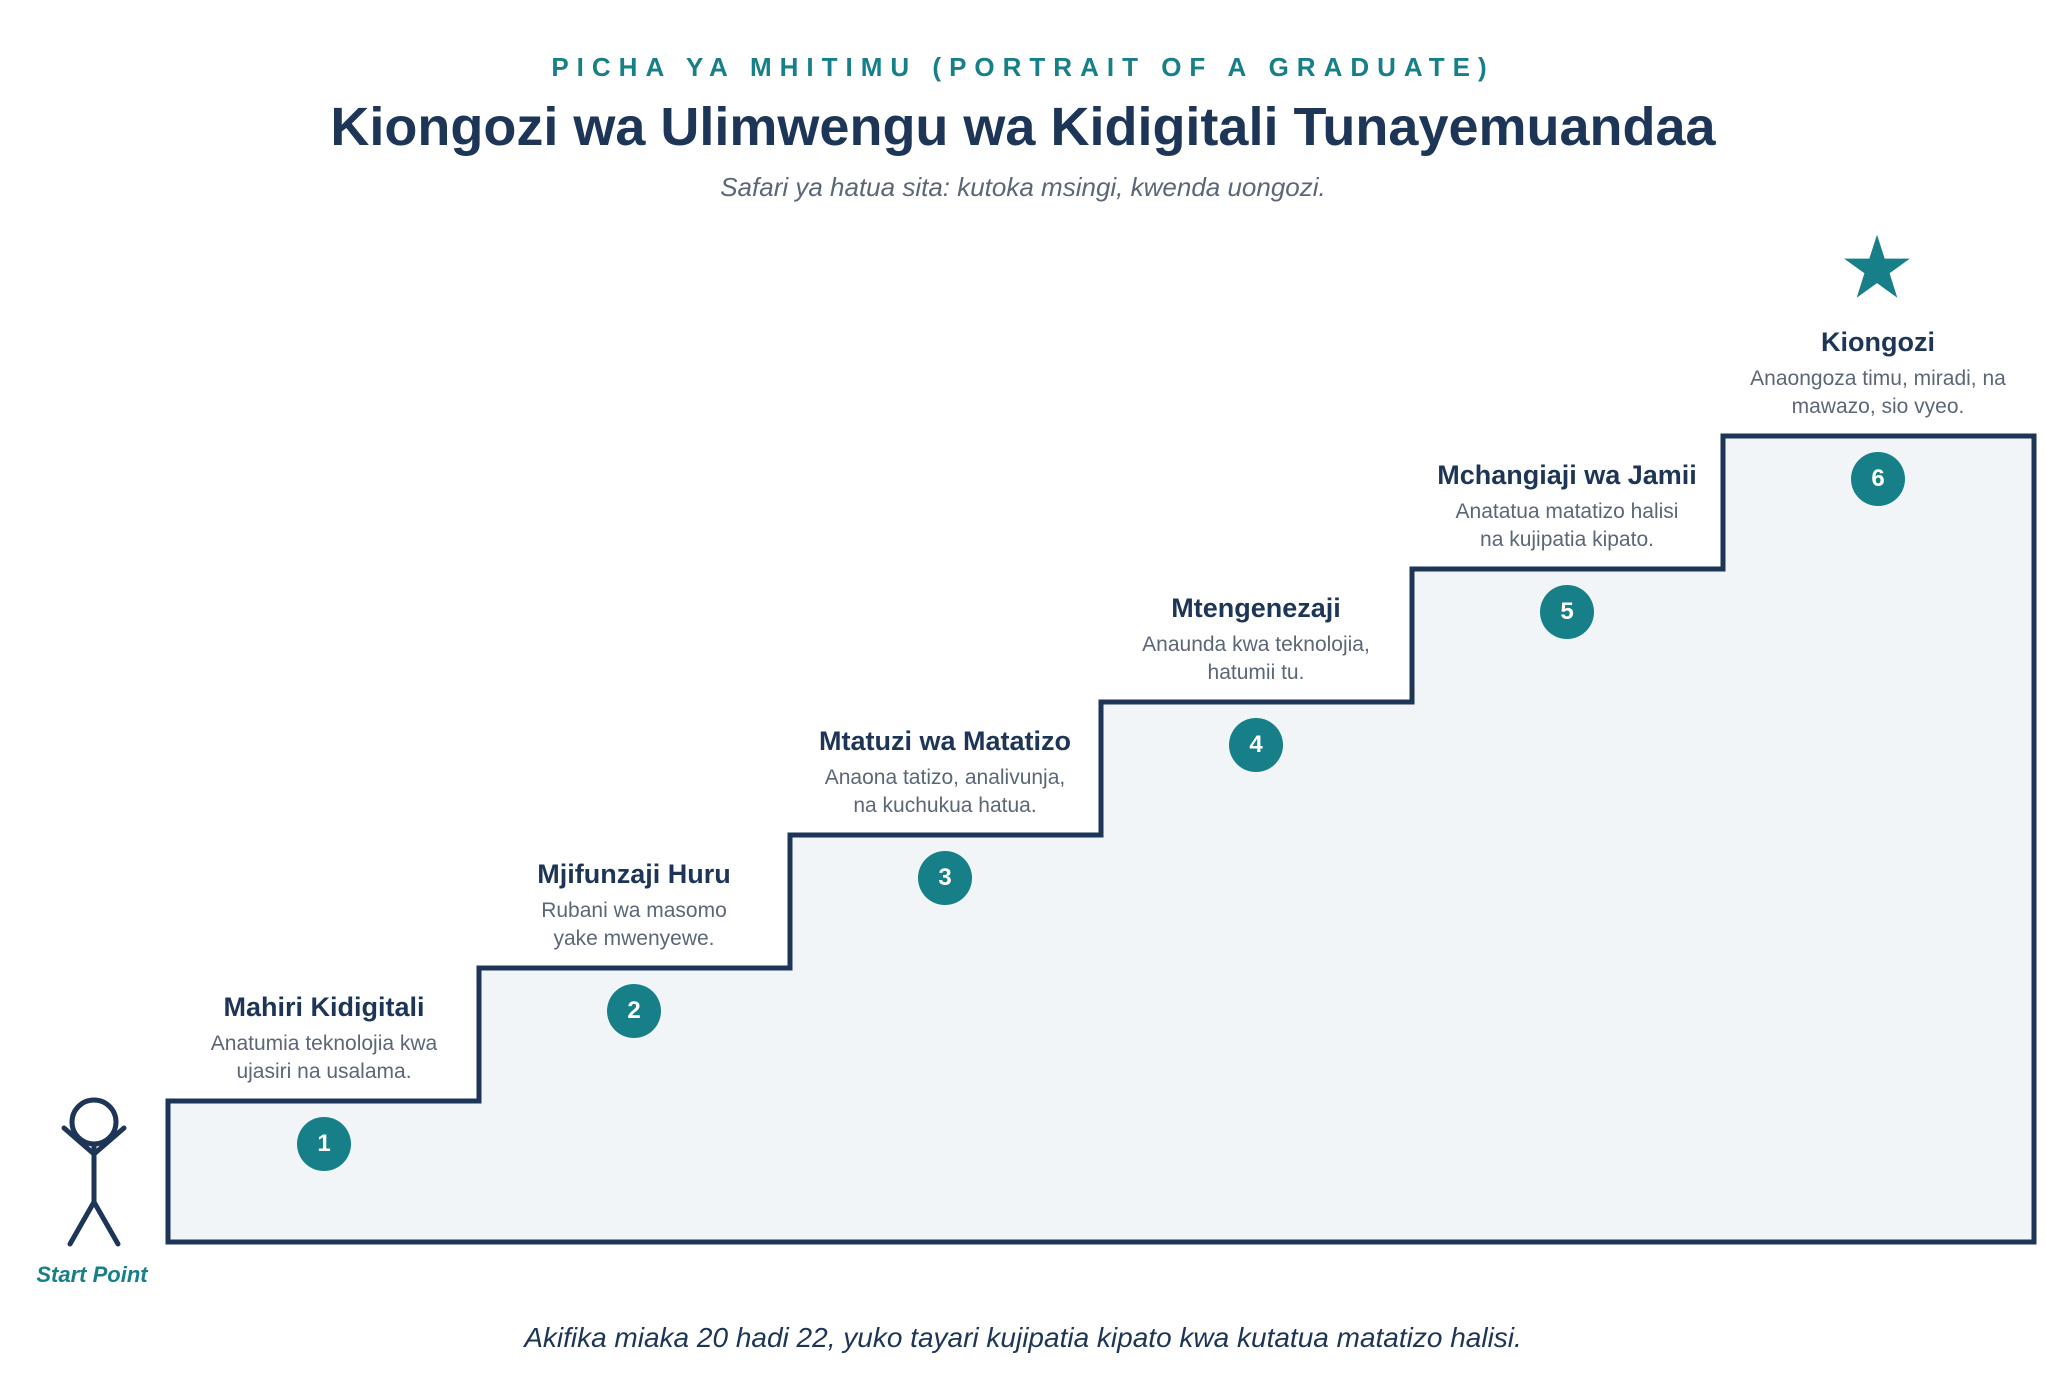 The image size is (2046, 1376). Describe the element at coordinates (1567, 539) in the screenshot. I see `step-description-line: na kujipatia kipato.` at that location.